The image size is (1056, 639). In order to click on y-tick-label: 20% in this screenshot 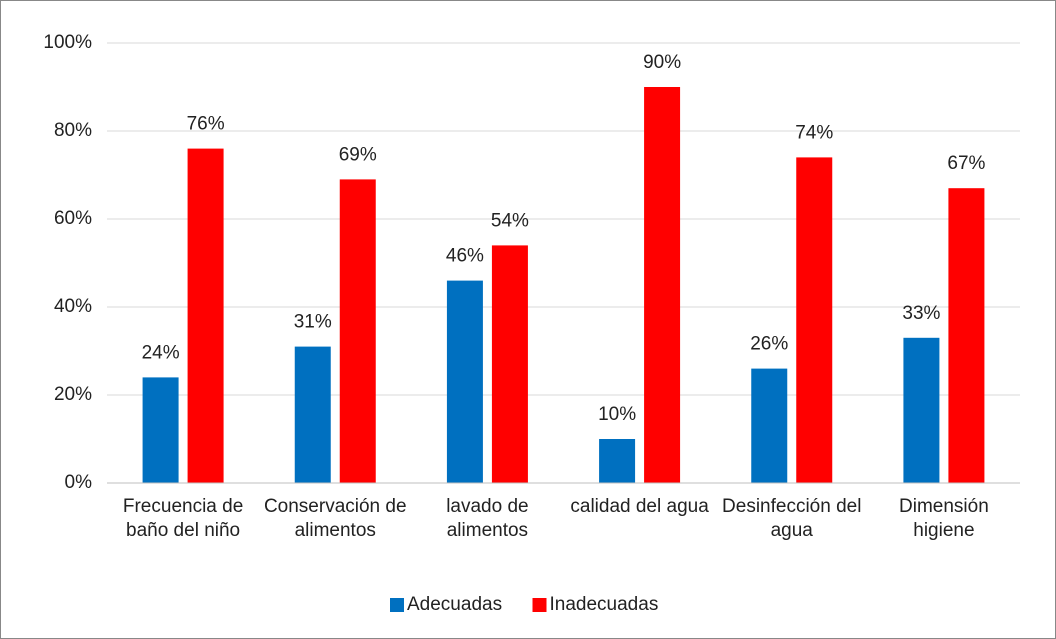, I will do `click(73, 394)`.